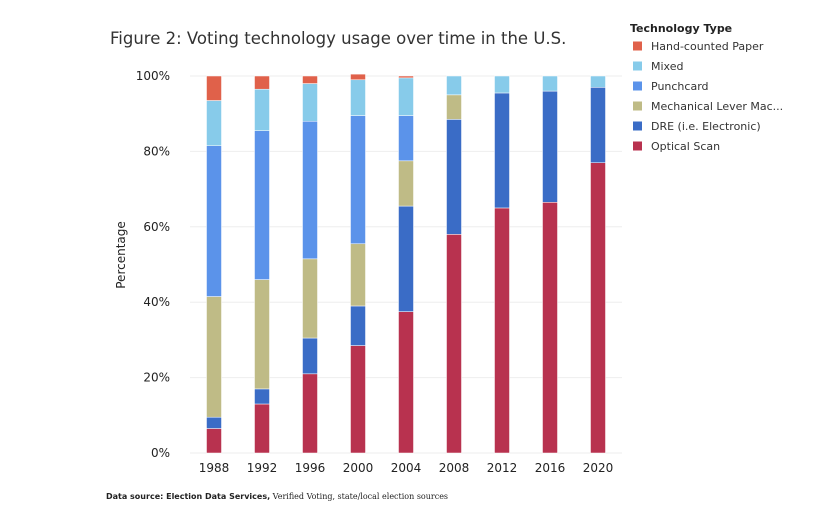 This screenshot has width=818, height=527. What do you see at coordinates (262, 468) in the screenshot?
I see `x-tick-label: 1992` at bounding box center [262, 468].